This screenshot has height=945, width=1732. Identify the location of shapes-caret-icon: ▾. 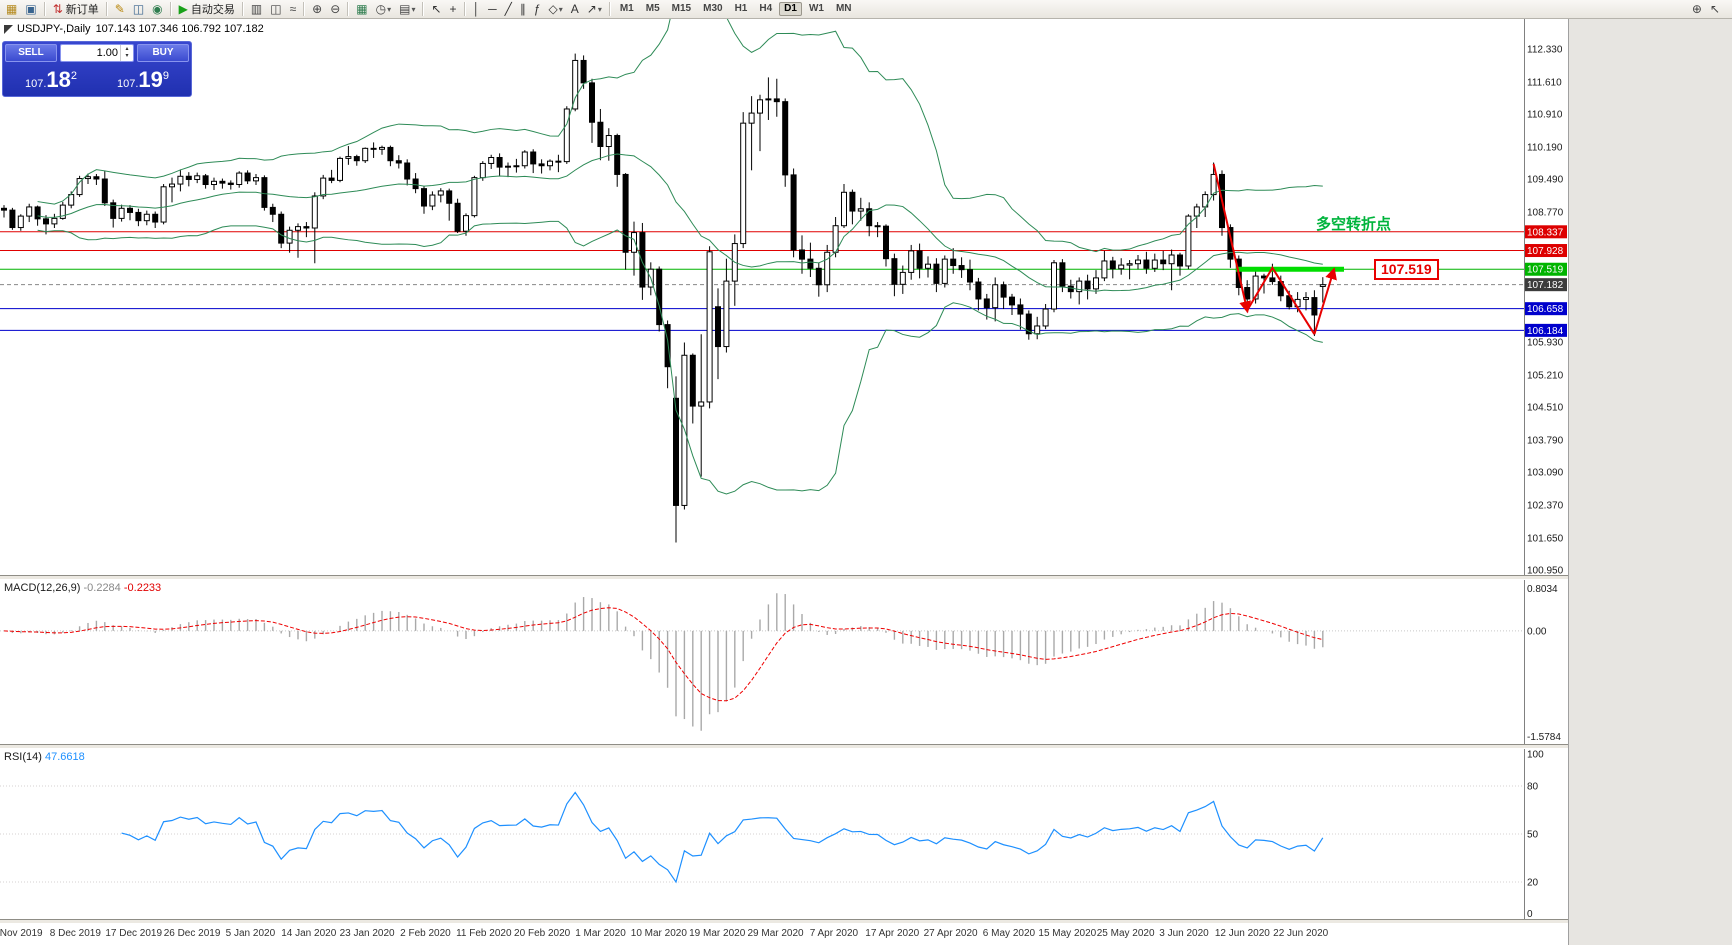
(560, 9).